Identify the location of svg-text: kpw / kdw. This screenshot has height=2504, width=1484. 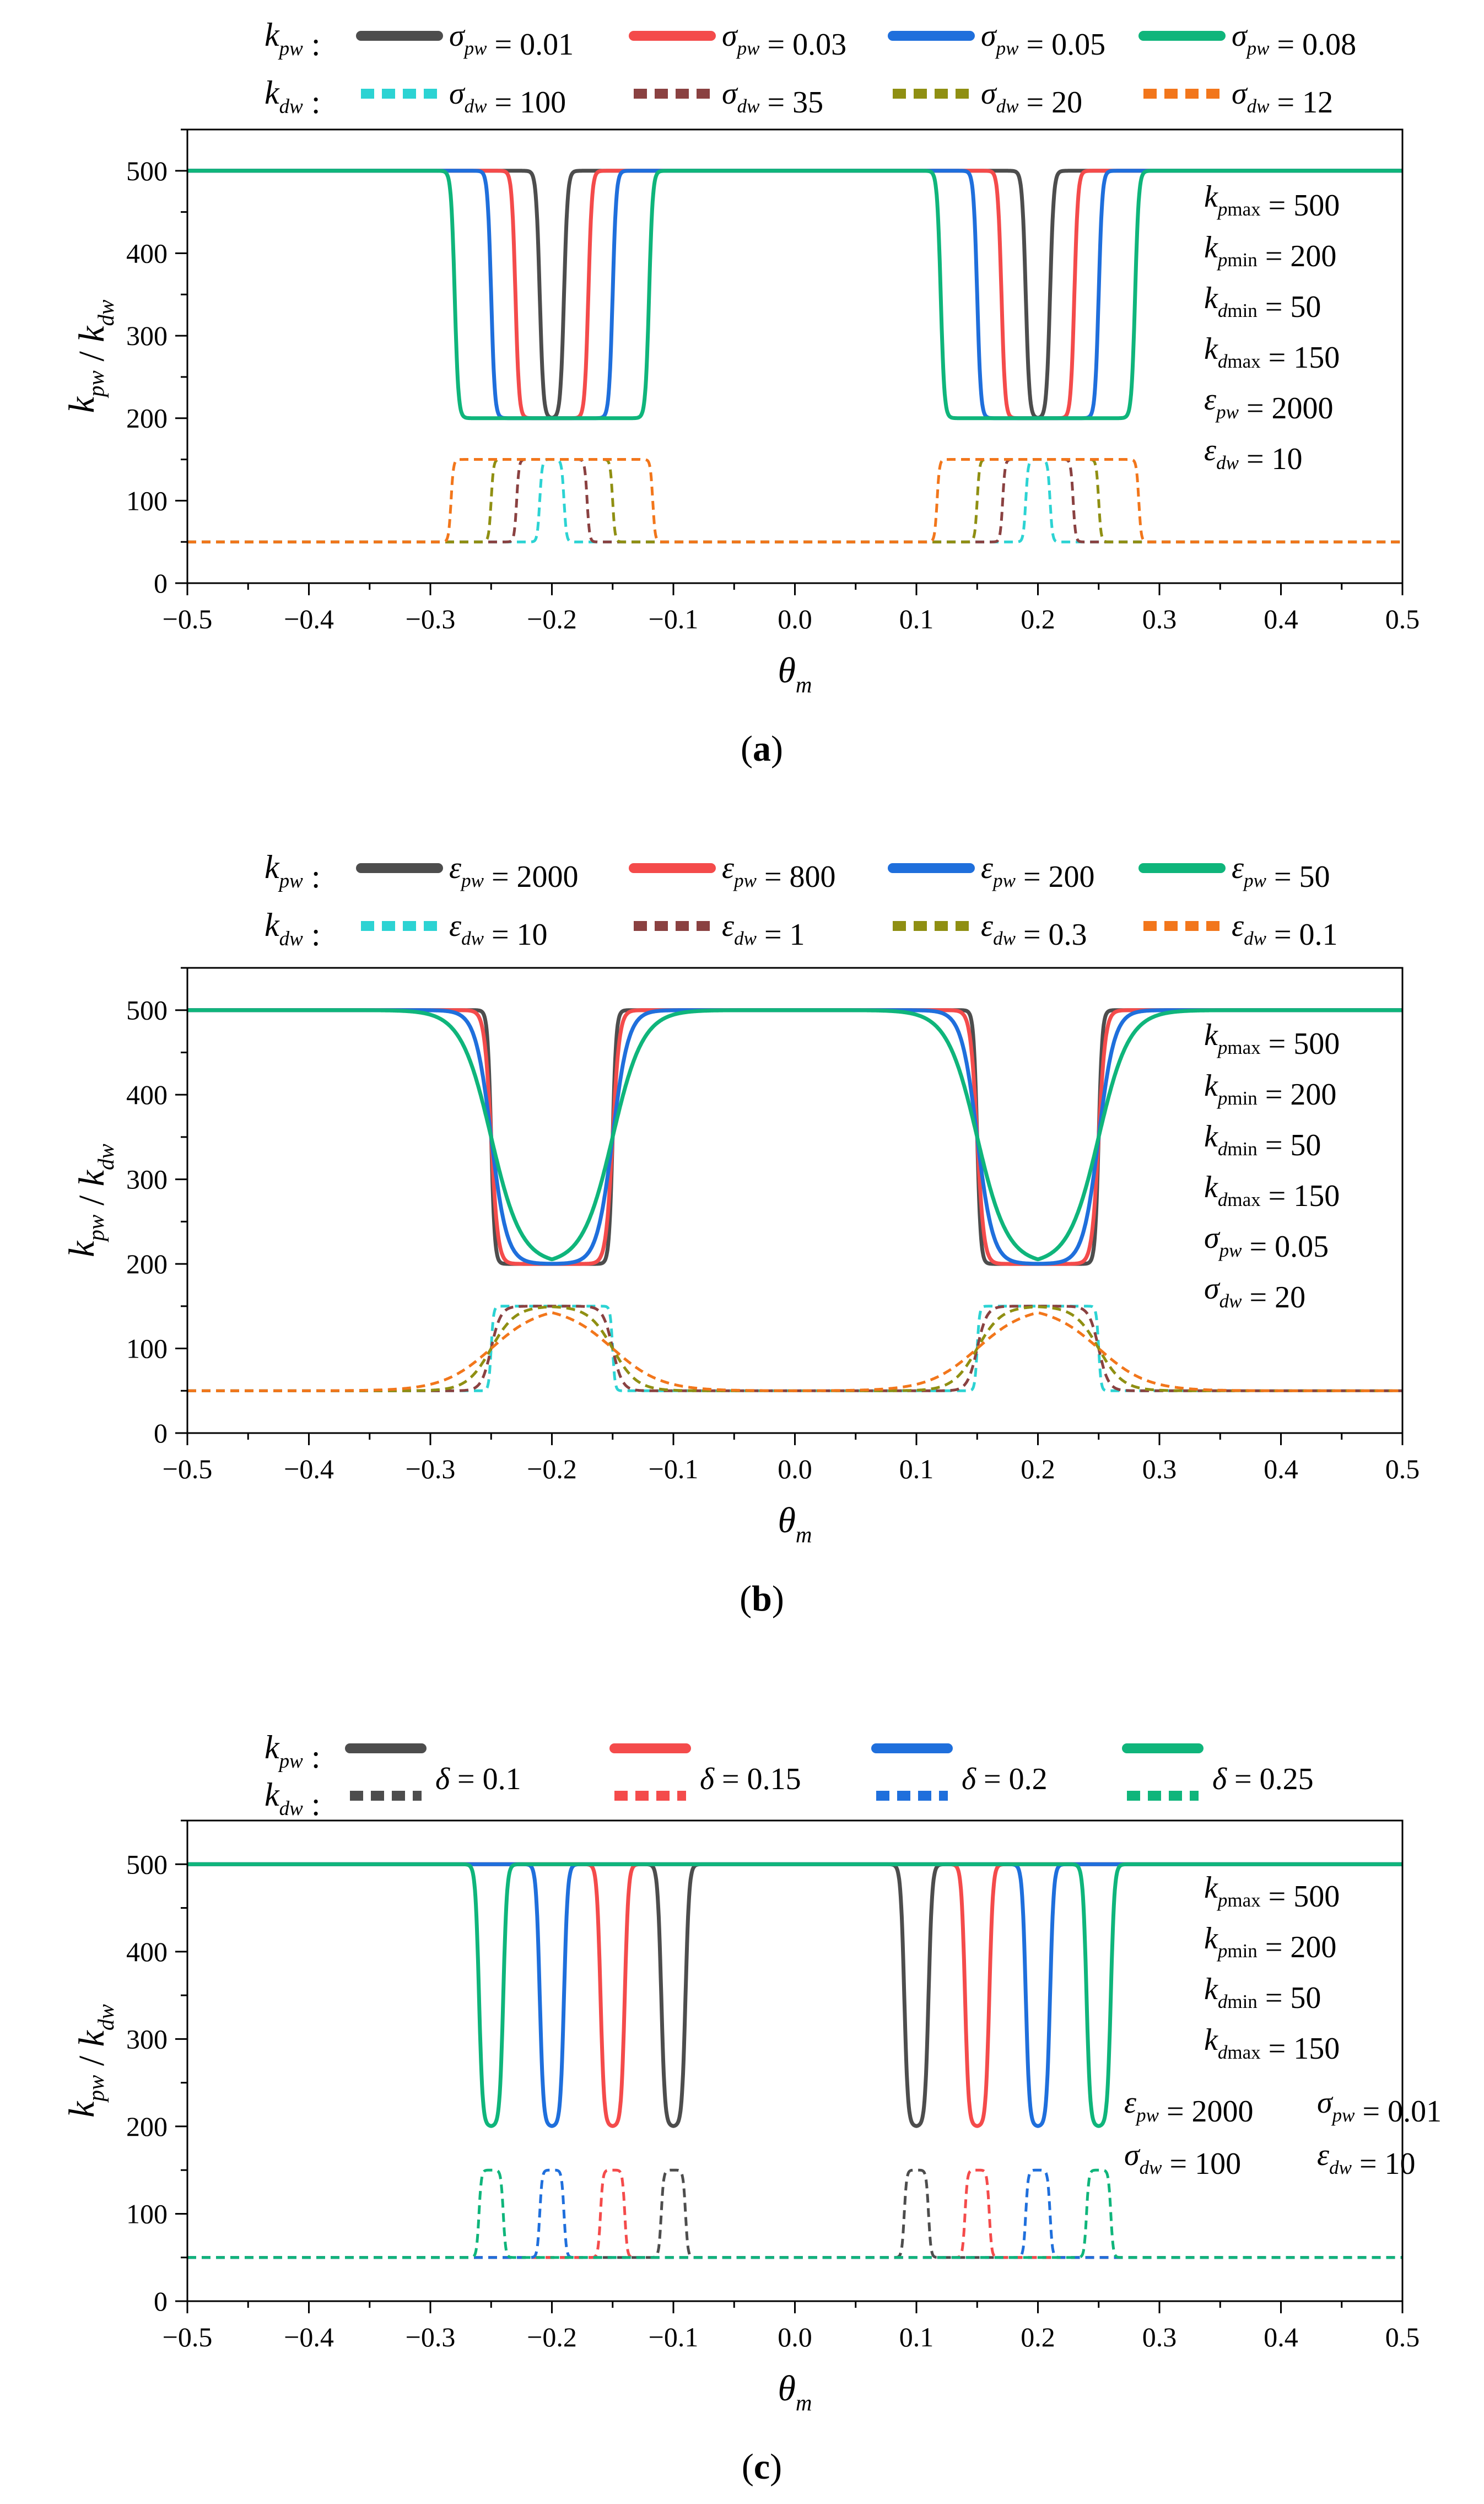
(90, 1200).